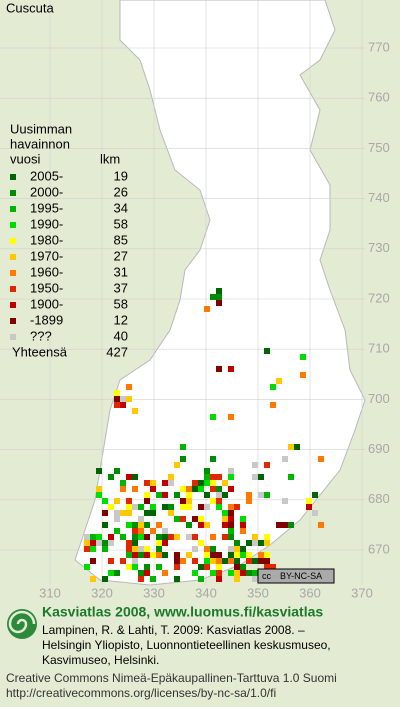  What do you see at coordinates (46, 207) in the screenshot?
I see `legend-label: 1995-` at bounding box center [46, 207].